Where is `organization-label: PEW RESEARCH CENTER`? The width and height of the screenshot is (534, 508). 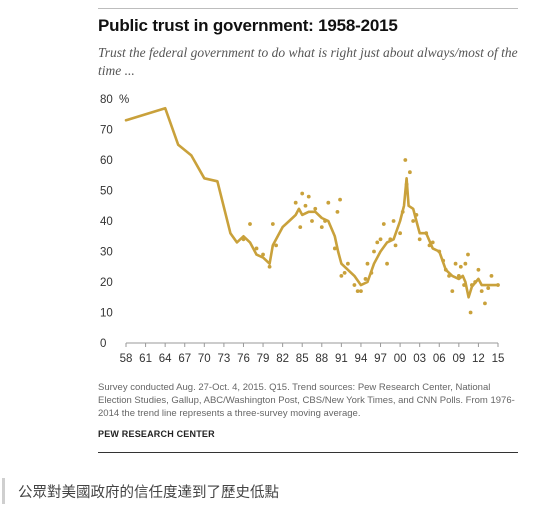 organization-label: PEW RESEARCH CENTER is located at coordinates (156, 434).